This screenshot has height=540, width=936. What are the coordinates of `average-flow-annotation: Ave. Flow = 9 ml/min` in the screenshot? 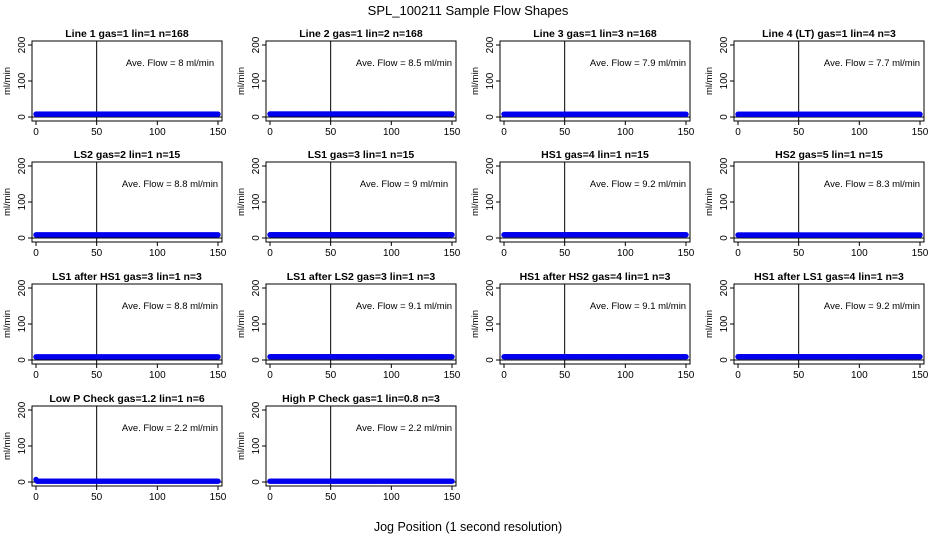 It's located at (404, 184).